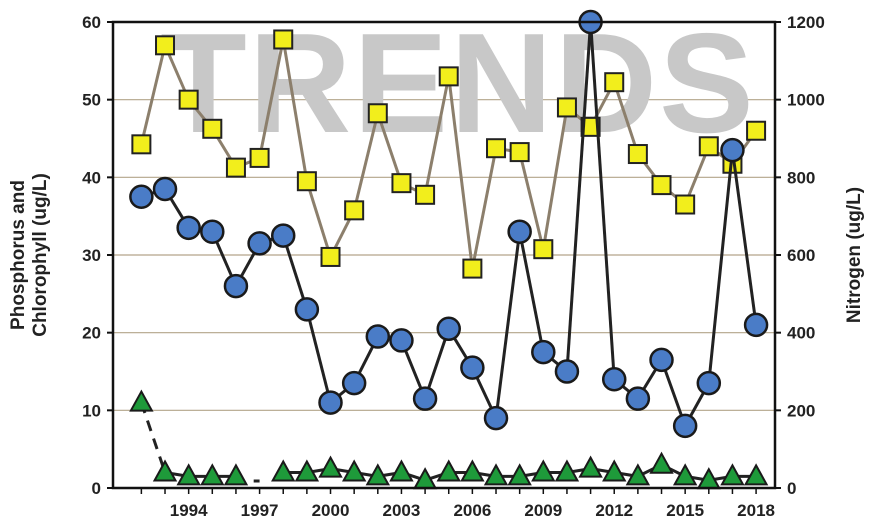 The image size is (881, 520). I want to click on left-tick-label: 10, so click(91, 410).